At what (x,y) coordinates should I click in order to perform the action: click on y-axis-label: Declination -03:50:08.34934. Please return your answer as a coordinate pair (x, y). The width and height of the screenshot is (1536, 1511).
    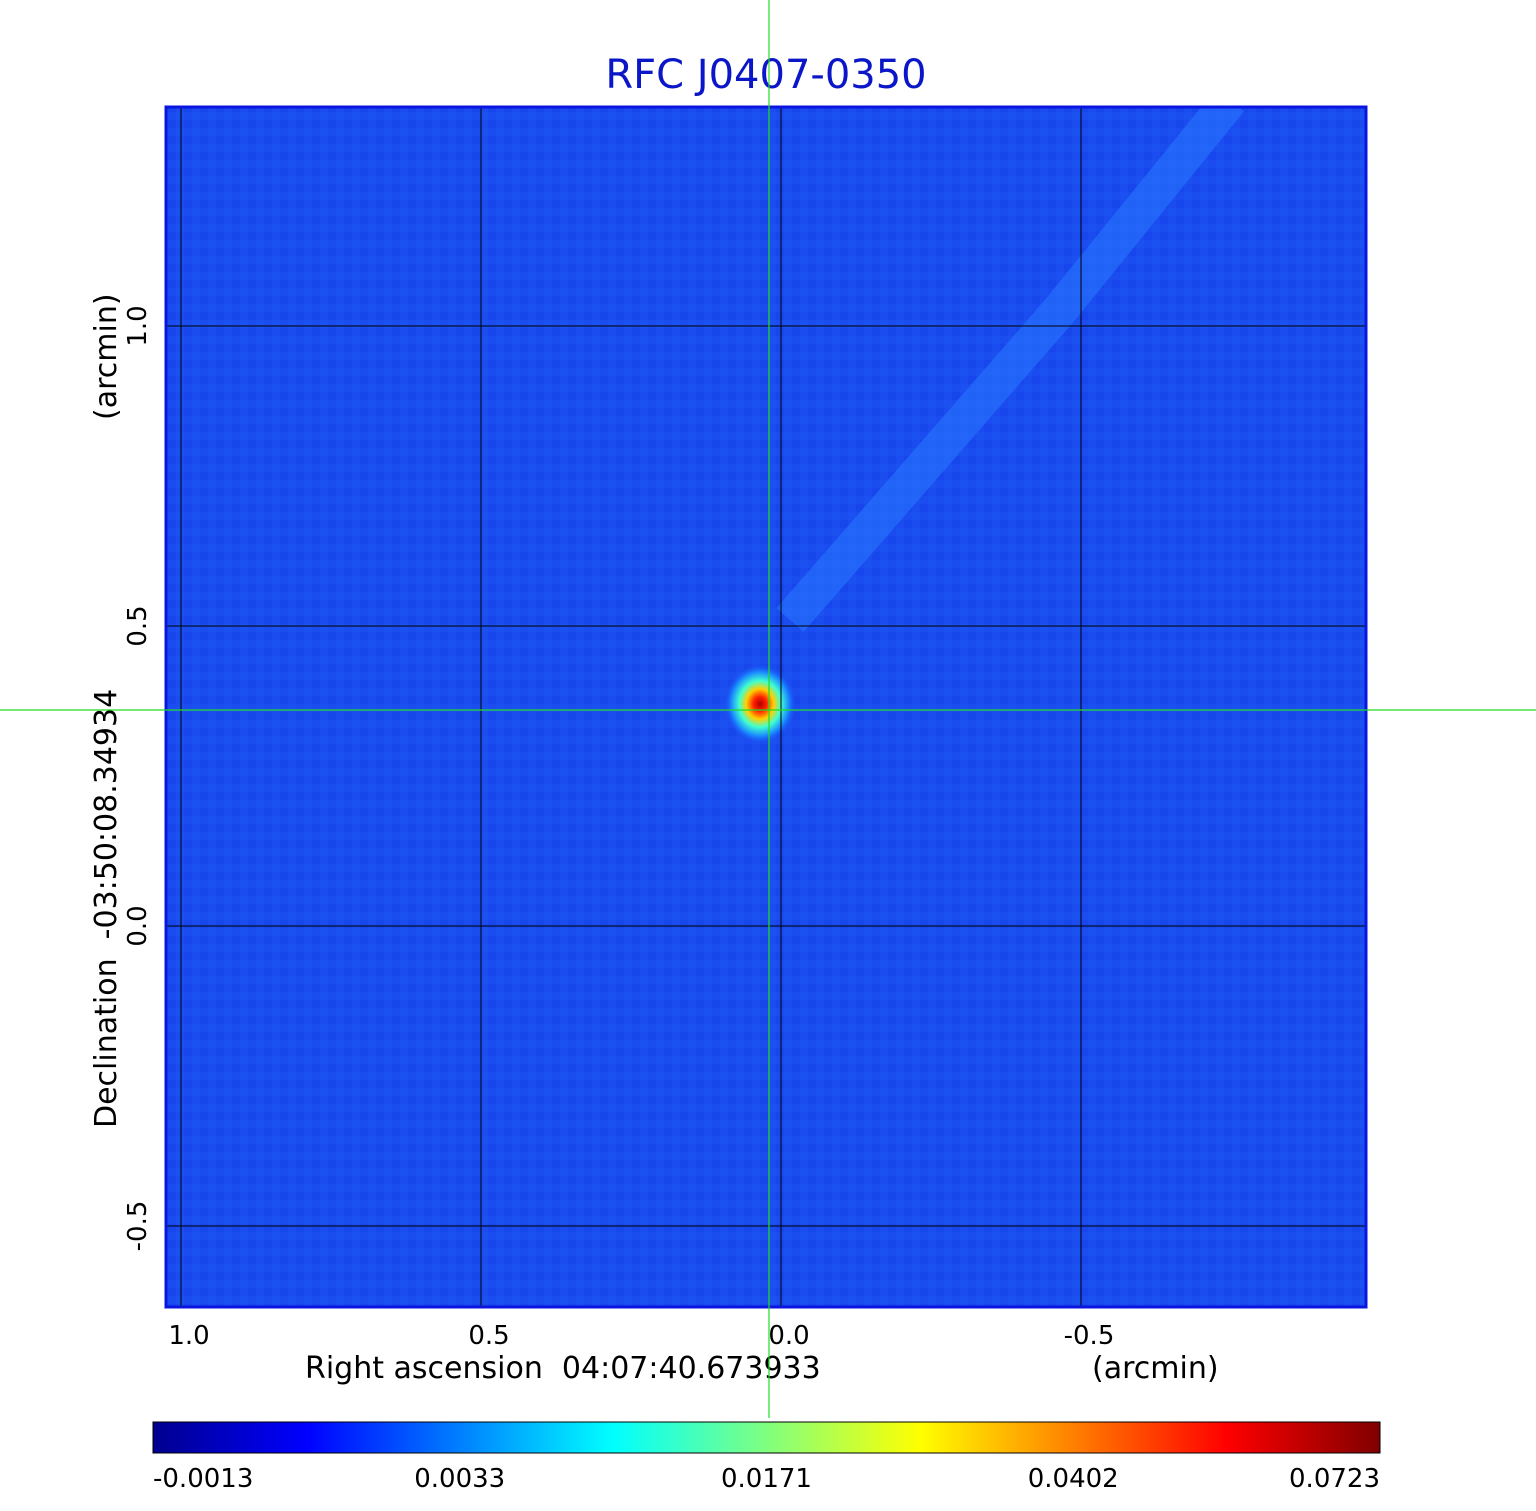
    Looking at the image, I should click on (106, 908).